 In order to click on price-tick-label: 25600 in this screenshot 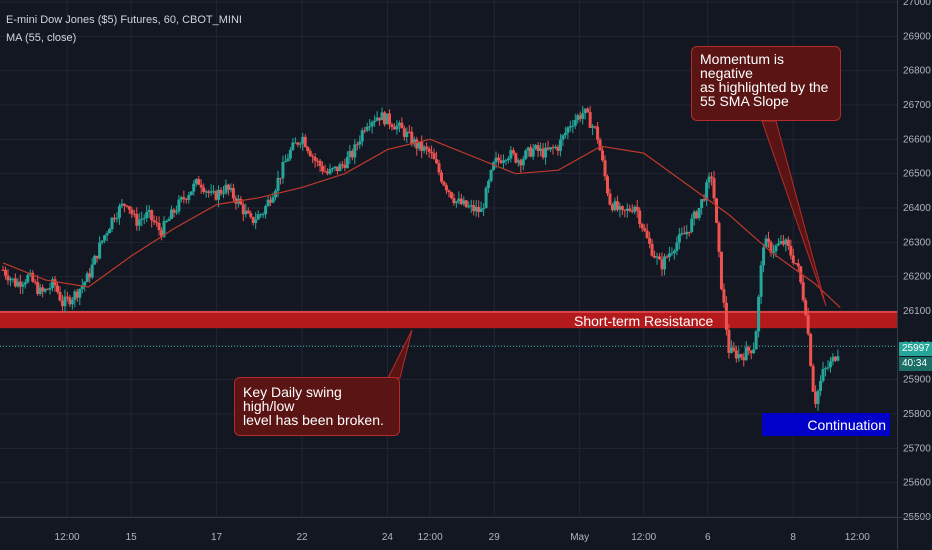, I will do `click(917, 483)`.